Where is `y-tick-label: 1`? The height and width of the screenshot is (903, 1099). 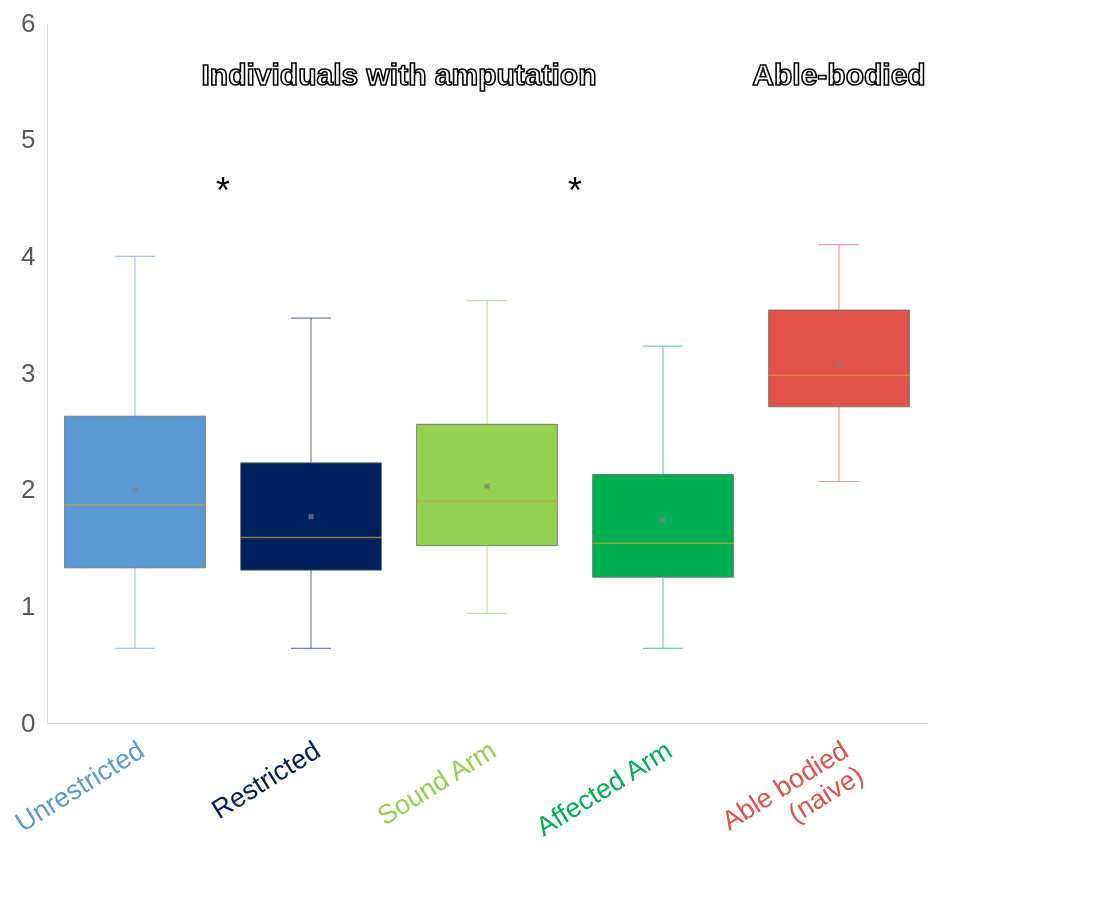
y-tick-label: 1 is located at coordinates (28, 605).